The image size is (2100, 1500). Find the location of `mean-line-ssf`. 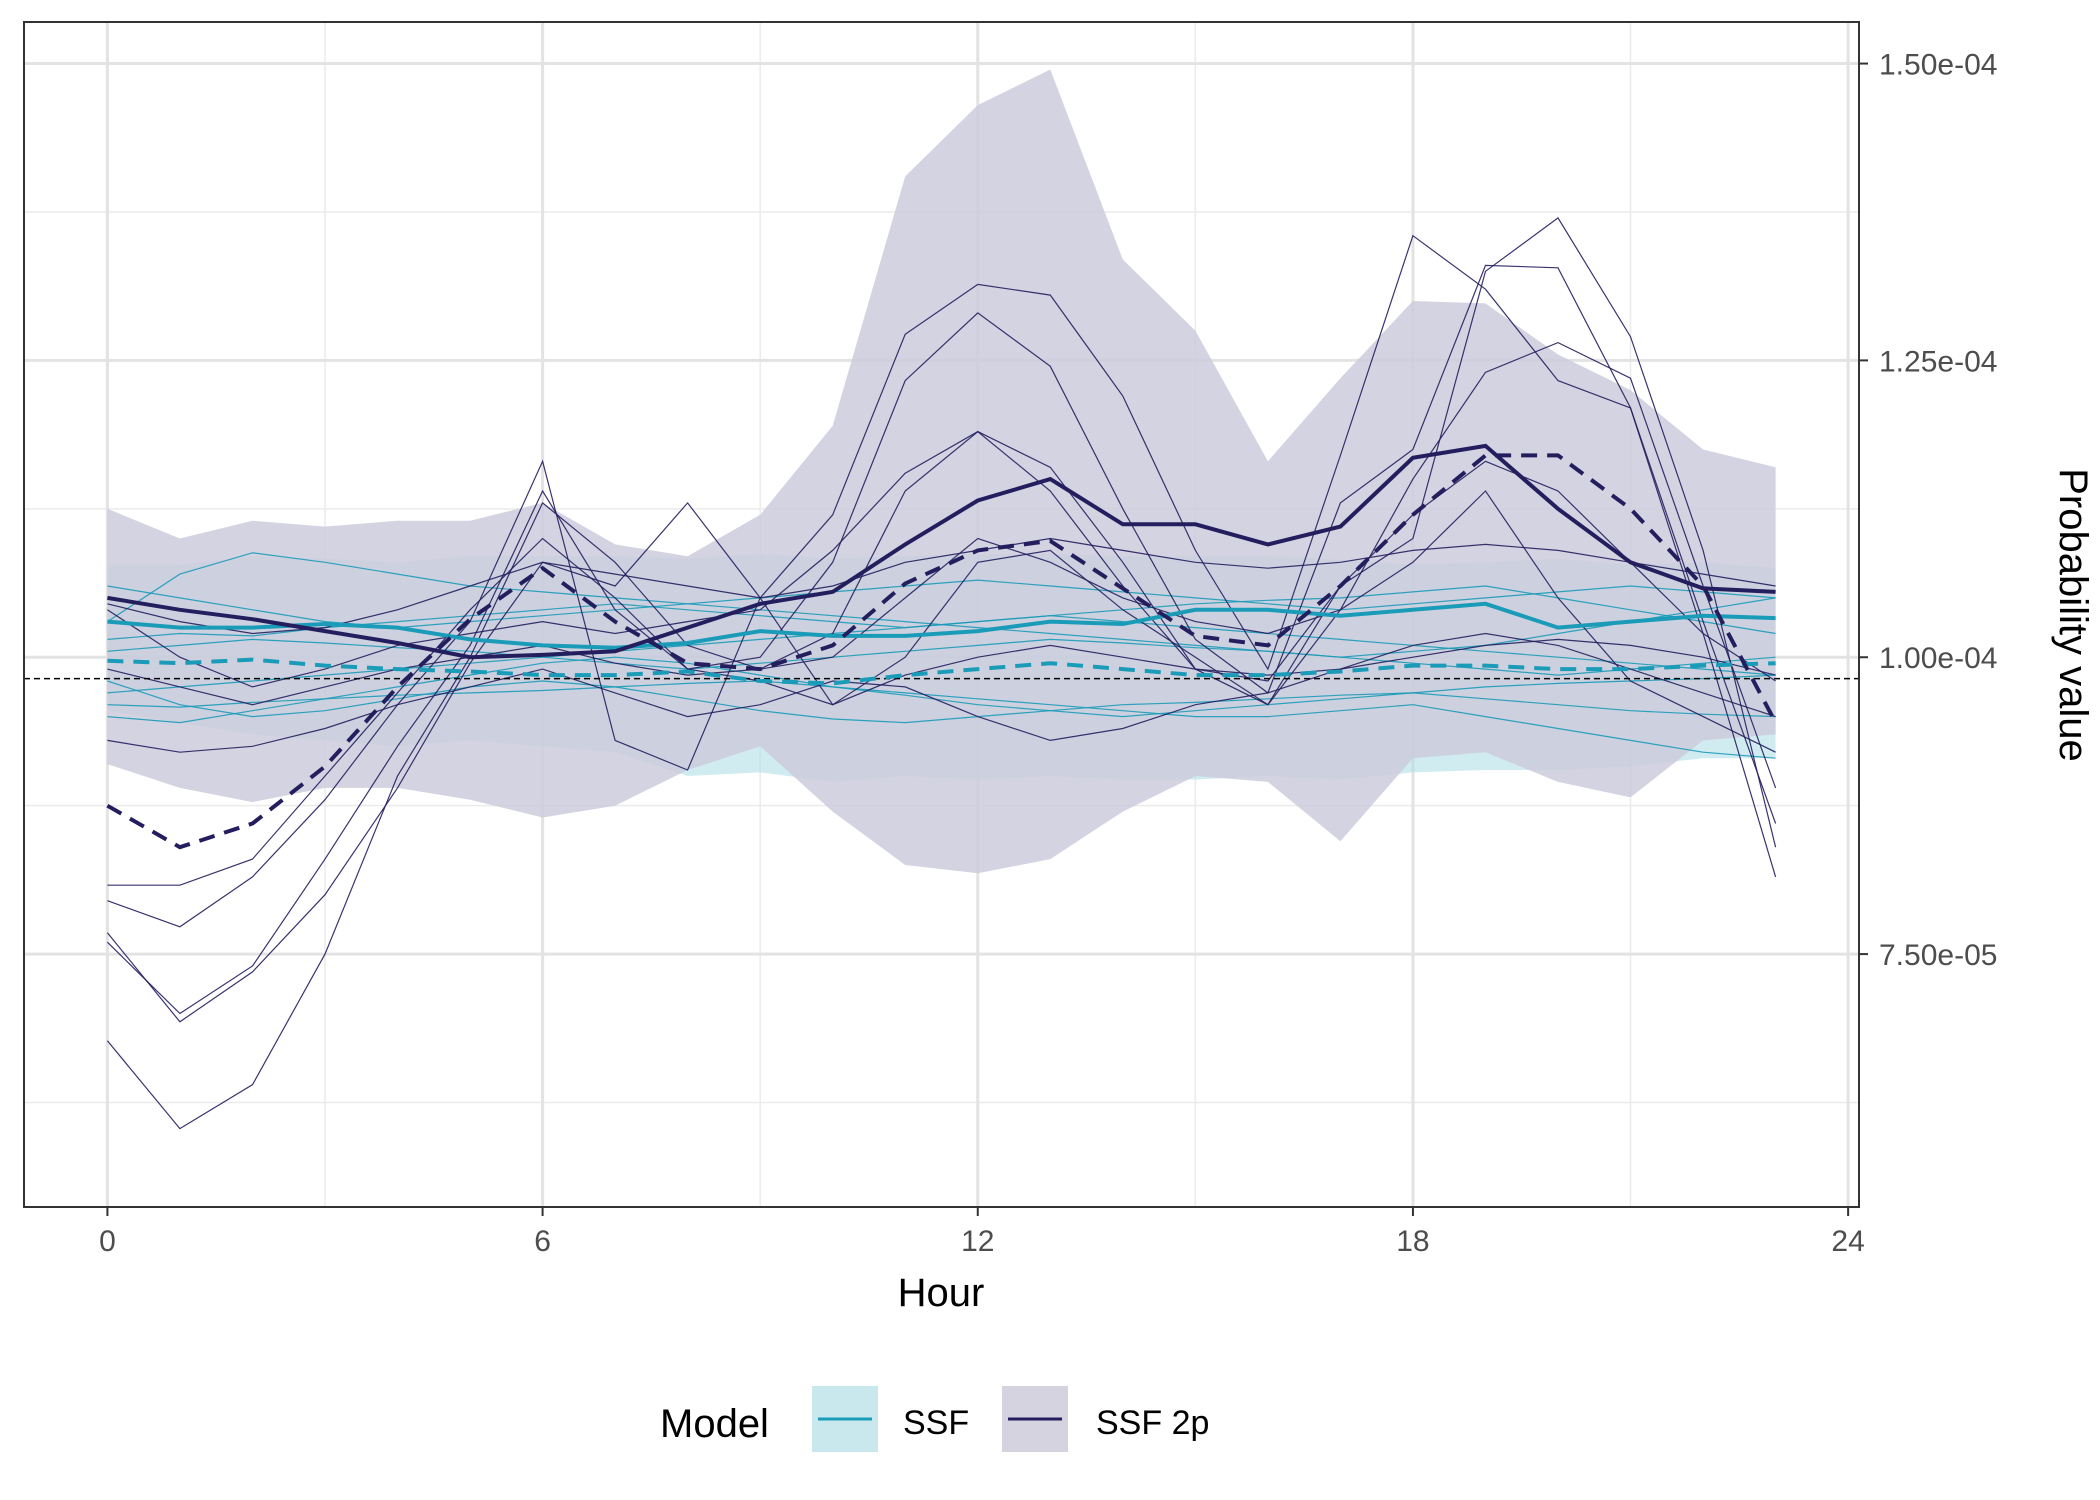

mean-line-ssf is located at coordinates (941, 625).